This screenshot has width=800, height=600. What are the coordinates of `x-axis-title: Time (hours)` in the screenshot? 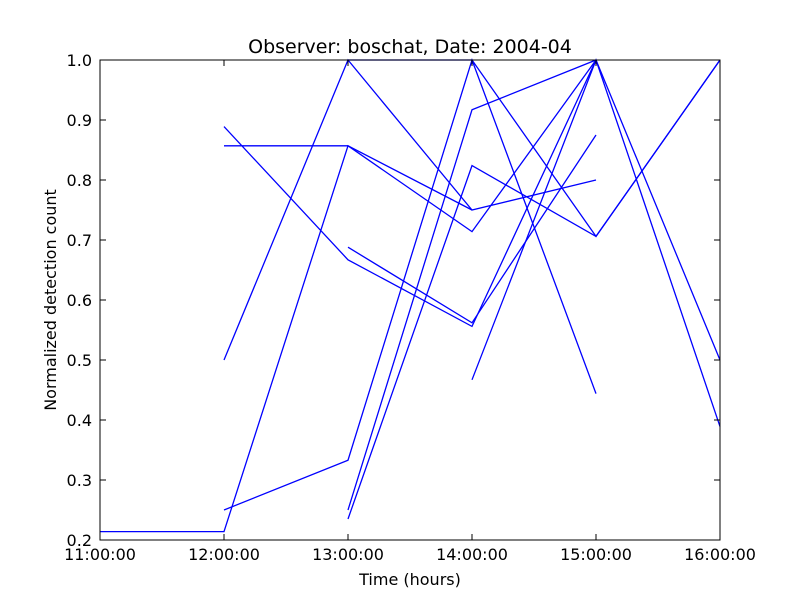 It's located at (409, 579).